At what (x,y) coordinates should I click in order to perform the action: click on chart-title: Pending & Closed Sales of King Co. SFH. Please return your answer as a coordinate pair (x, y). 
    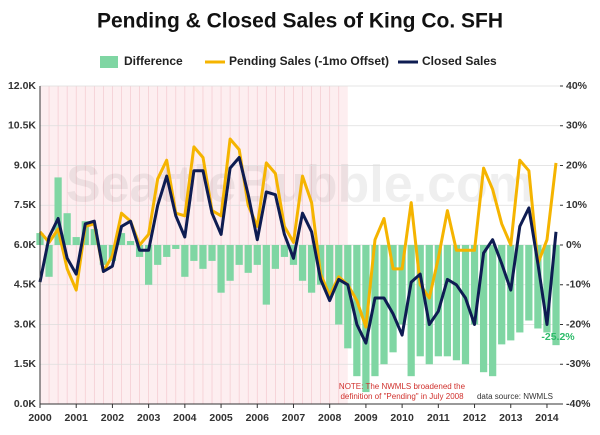
    Looking at the image, I should click on (300, 21).